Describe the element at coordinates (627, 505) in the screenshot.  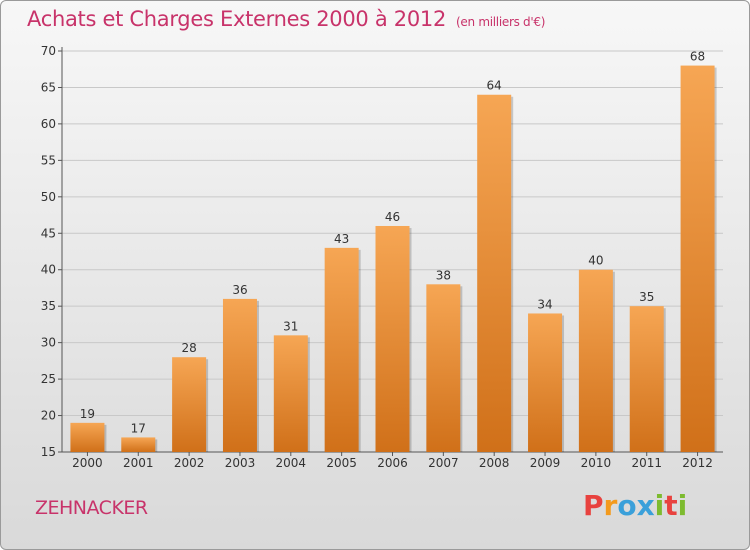
I see `logo-letter: o` at that location.